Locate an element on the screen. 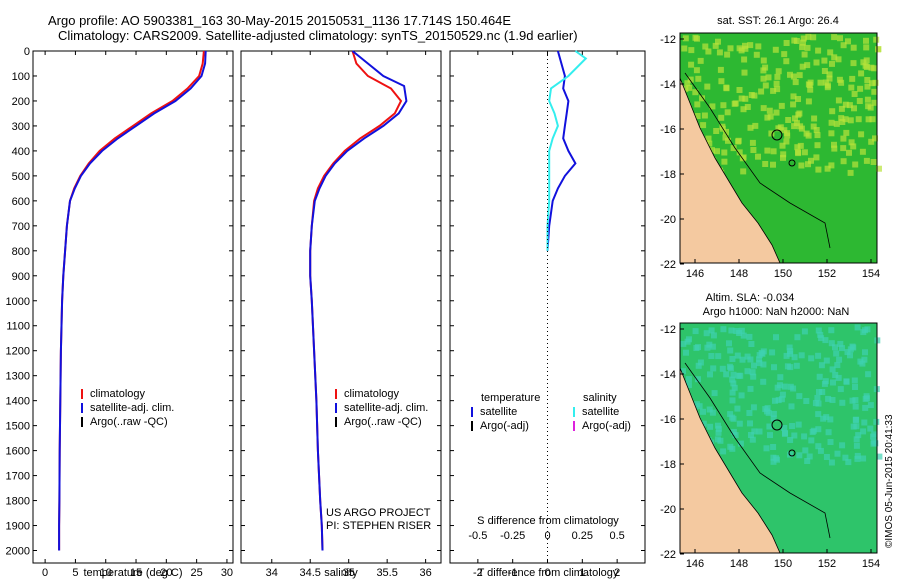 This screenshot has height=580, width=900. salinity-xtick-label: 35.5 is located at coordinates (386, 573).